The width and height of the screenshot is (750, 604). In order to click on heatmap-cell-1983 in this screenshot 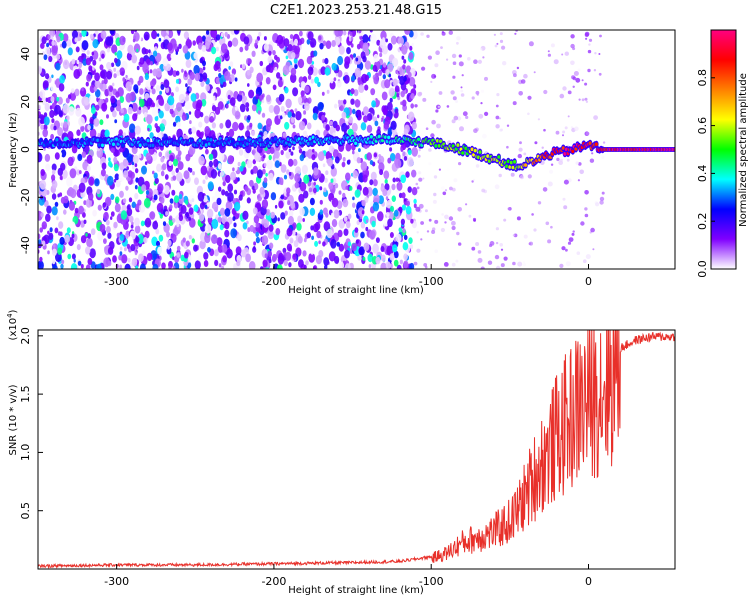, I will do `click(172, 158)`.